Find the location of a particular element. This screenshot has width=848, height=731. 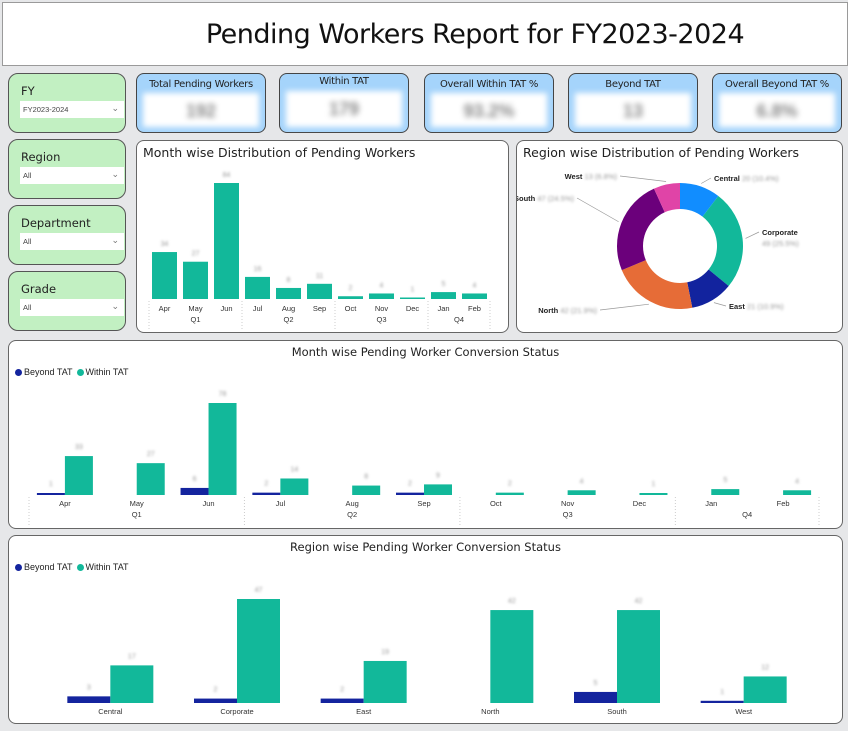

slicer-department: Department All ⌄ is located at coordinates (67, 235).